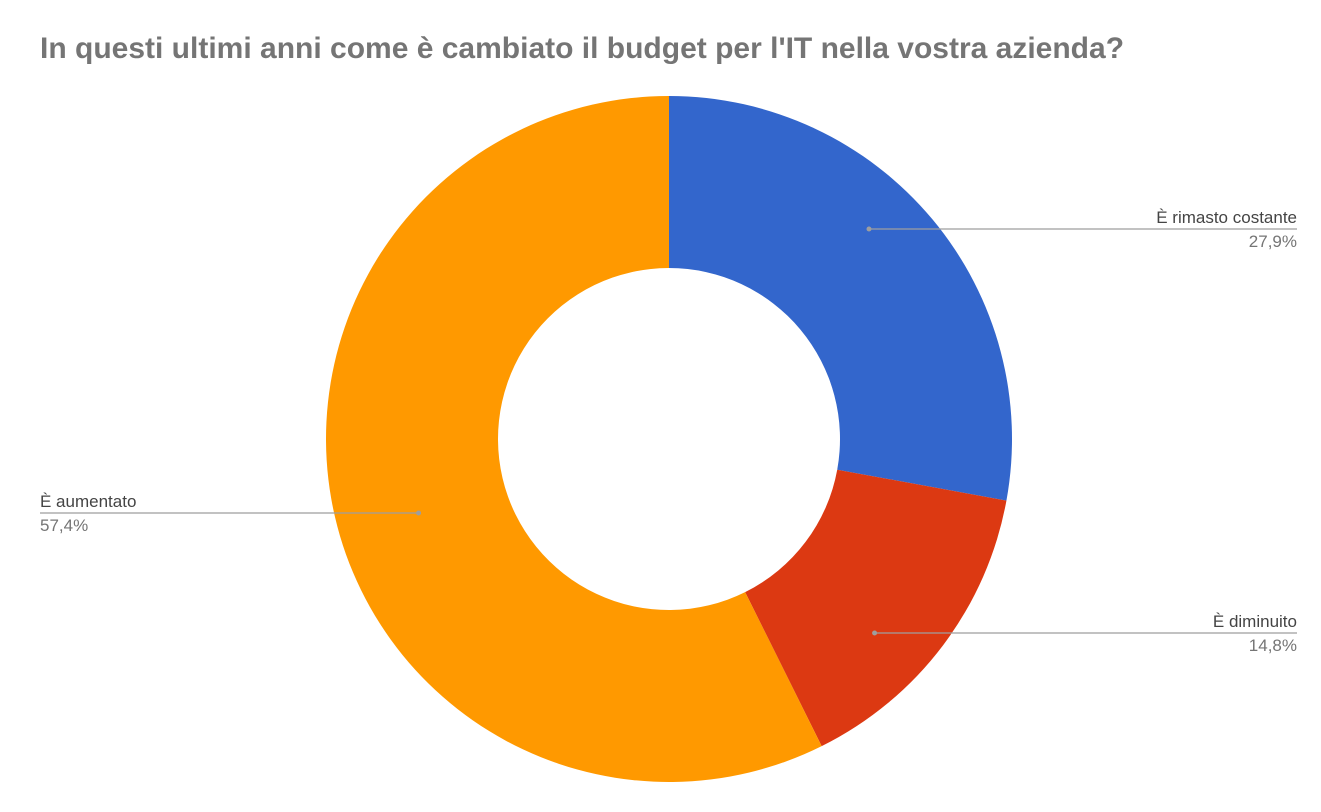  I want to click on slice-label-e-aumentato: È aumentato, so click(88, 501).